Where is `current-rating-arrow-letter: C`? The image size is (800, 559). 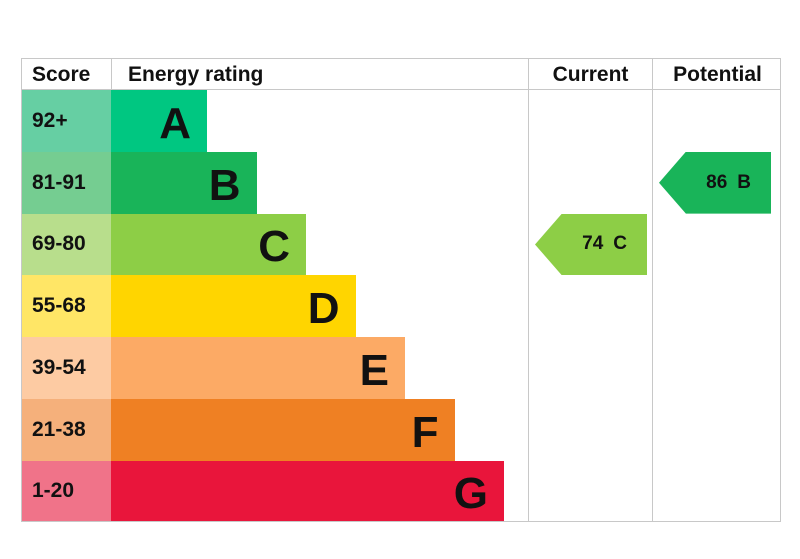
current-rating-arrow-letter: C is located at coordinates (620, 244).